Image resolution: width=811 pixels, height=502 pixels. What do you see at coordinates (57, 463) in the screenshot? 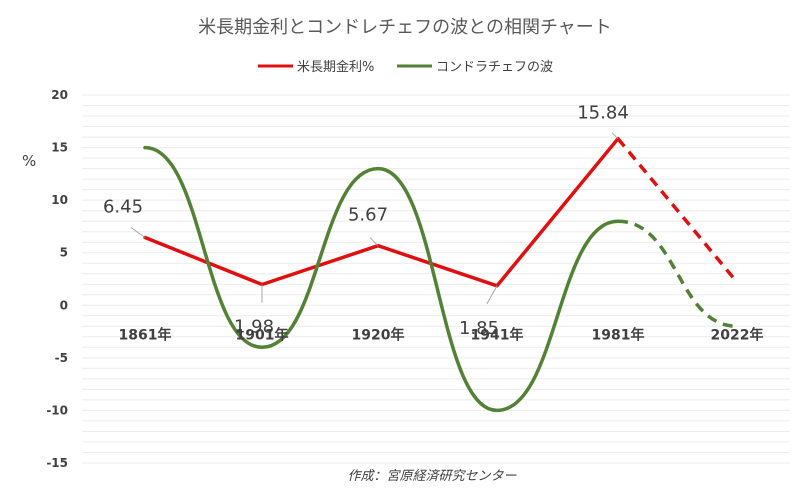
I see `y-tick-label: -15` at bounding box center [57, 463].